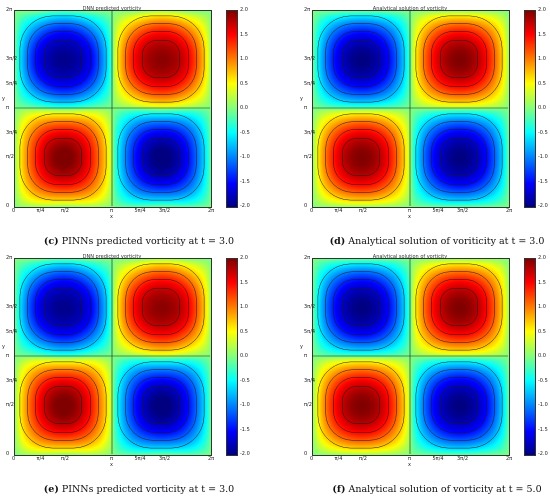 The width and height of the screenshot is (550, 498). Describe the element at coordinates (112, 257) in the screenshot. I see `plot-title: DNN predicted vorticity` at that location.